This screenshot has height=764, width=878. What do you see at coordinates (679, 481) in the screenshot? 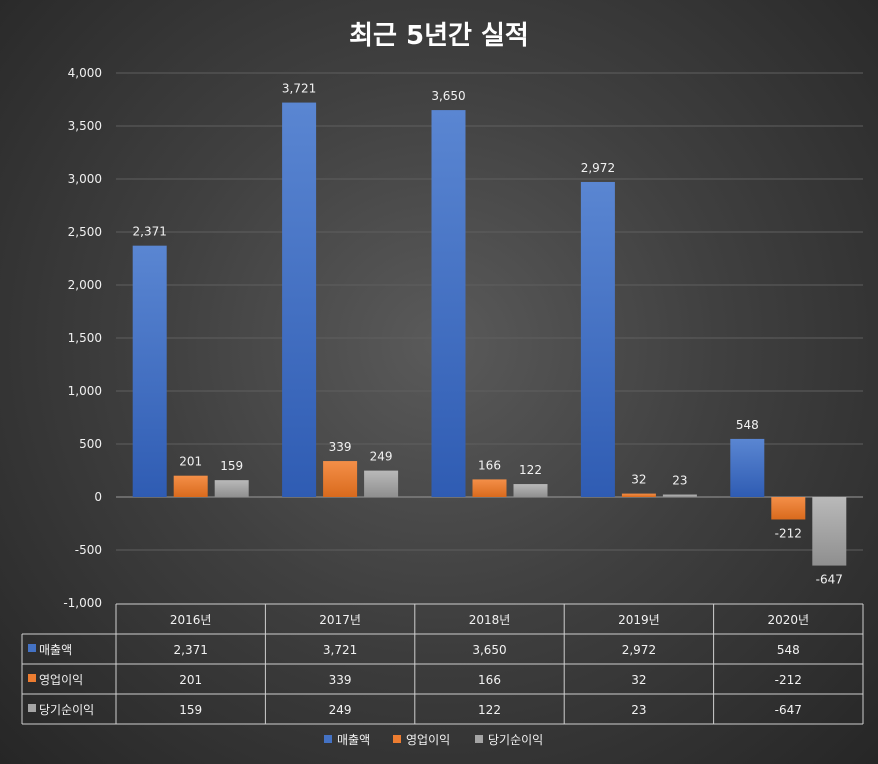
I see `data-label: 23` at bounding box center [679, 481].